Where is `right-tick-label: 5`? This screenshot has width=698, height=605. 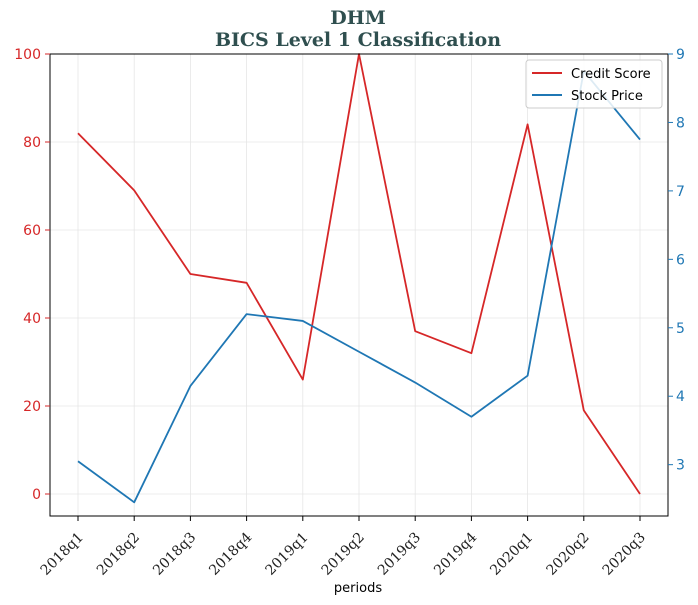
right-tick-label: 5 is located at coordinates (680, 329).